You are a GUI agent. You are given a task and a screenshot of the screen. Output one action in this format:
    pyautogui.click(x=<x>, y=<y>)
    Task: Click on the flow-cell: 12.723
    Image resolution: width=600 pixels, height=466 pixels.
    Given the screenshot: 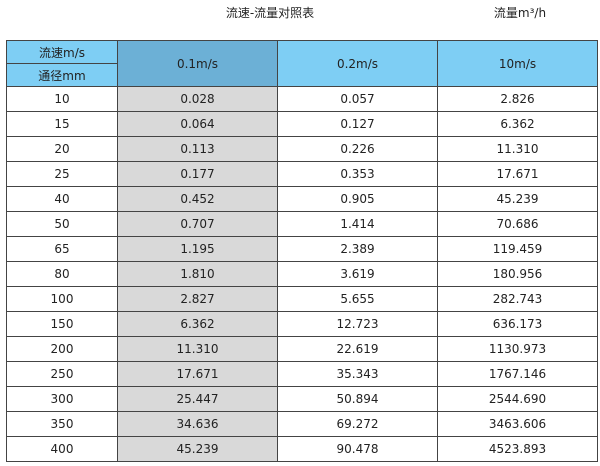 What is the action you would take?
    pyautogui.click(x=357, y=324)
    